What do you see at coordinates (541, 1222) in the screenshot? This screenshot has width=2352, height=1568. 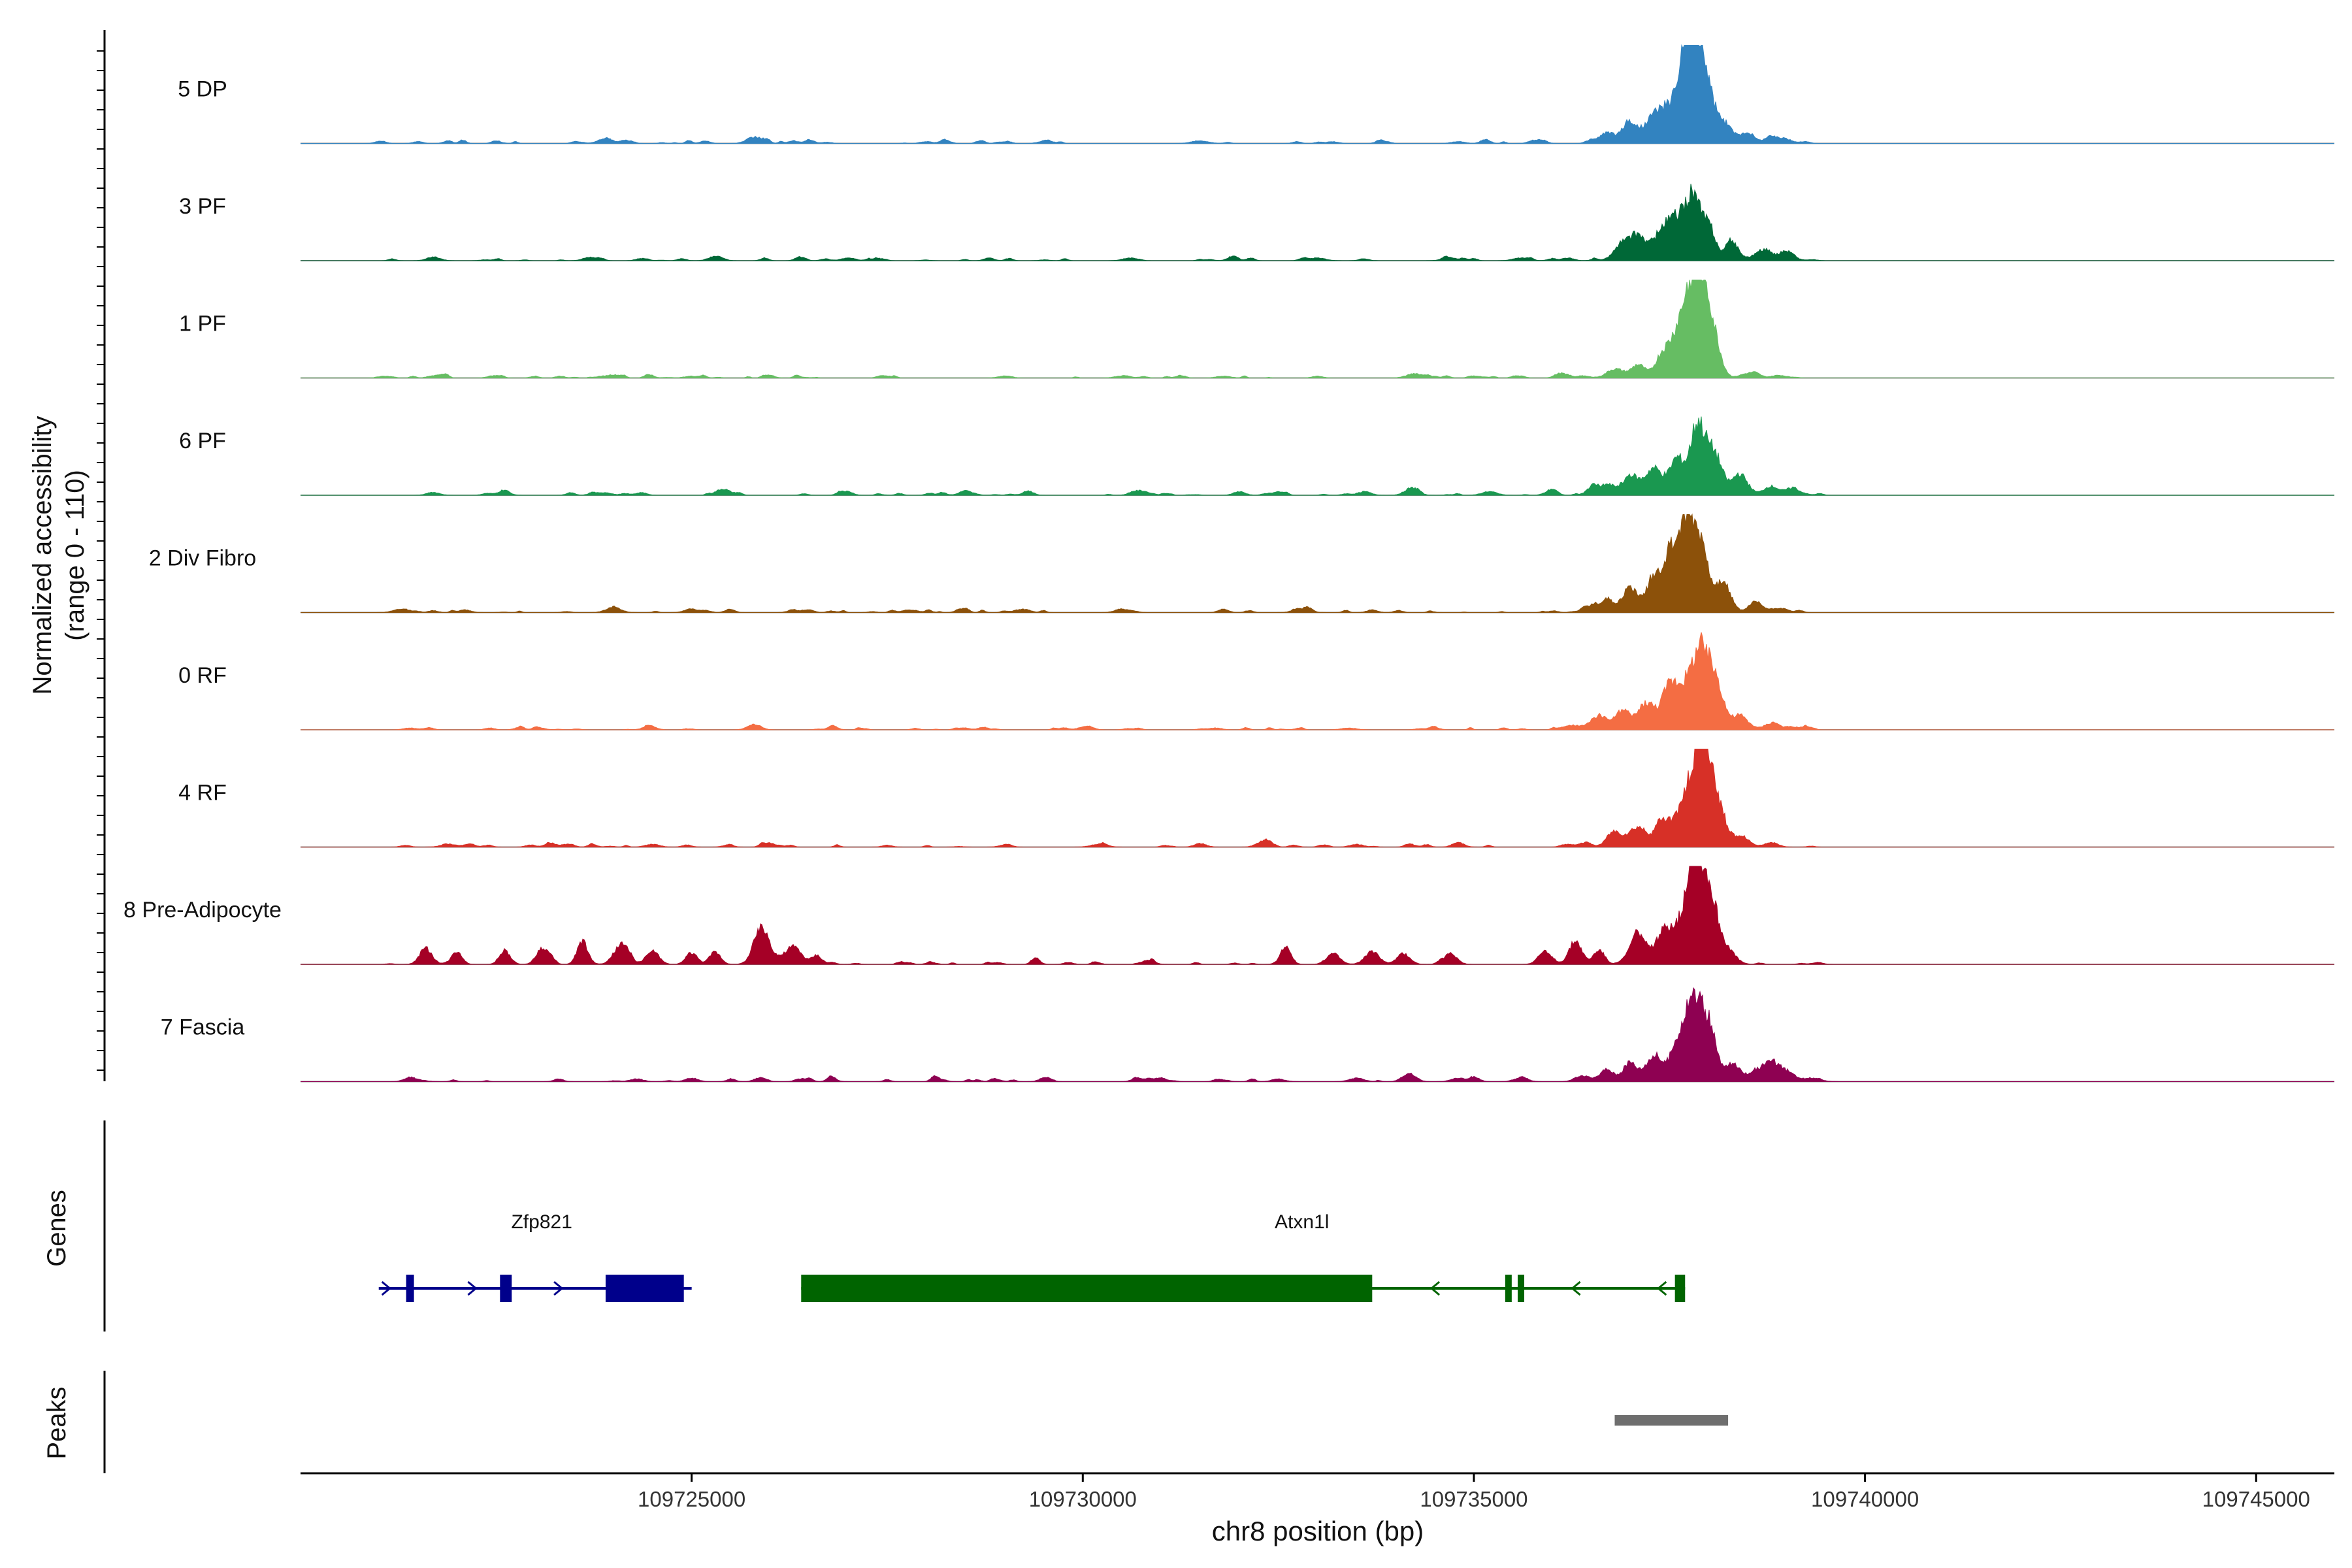 I see `gene-name-label: Zfp821` at bounding box center [541, 1222].